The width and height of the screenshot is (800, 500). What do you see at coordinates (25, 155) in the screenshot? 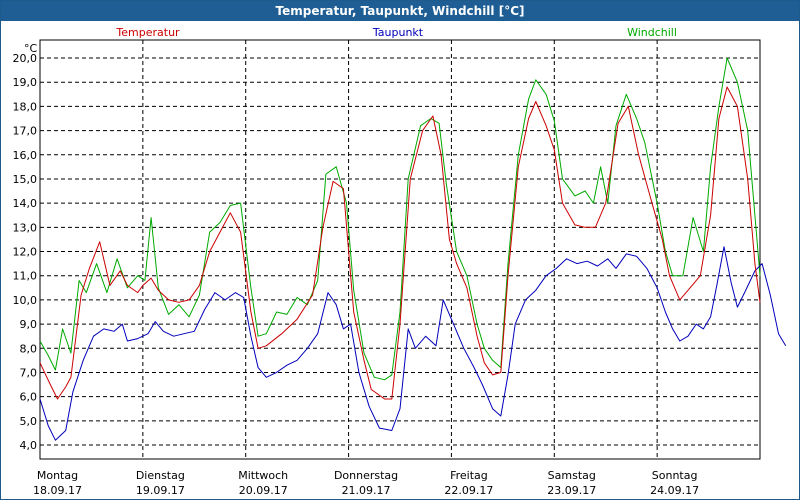
I see `y-tick-label: 16,0` at bounding box center [25, 155].